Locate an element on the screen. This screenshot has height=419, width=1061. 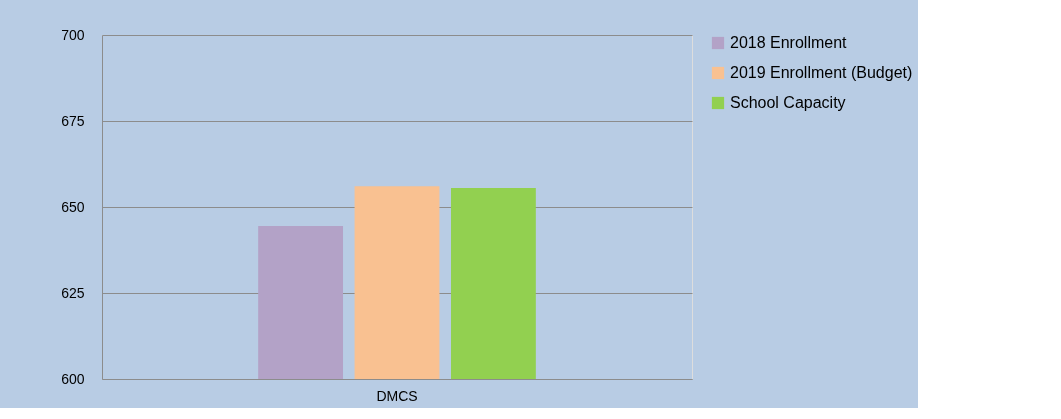
y-tick-label: 650 is located at coordinates (73, 206).